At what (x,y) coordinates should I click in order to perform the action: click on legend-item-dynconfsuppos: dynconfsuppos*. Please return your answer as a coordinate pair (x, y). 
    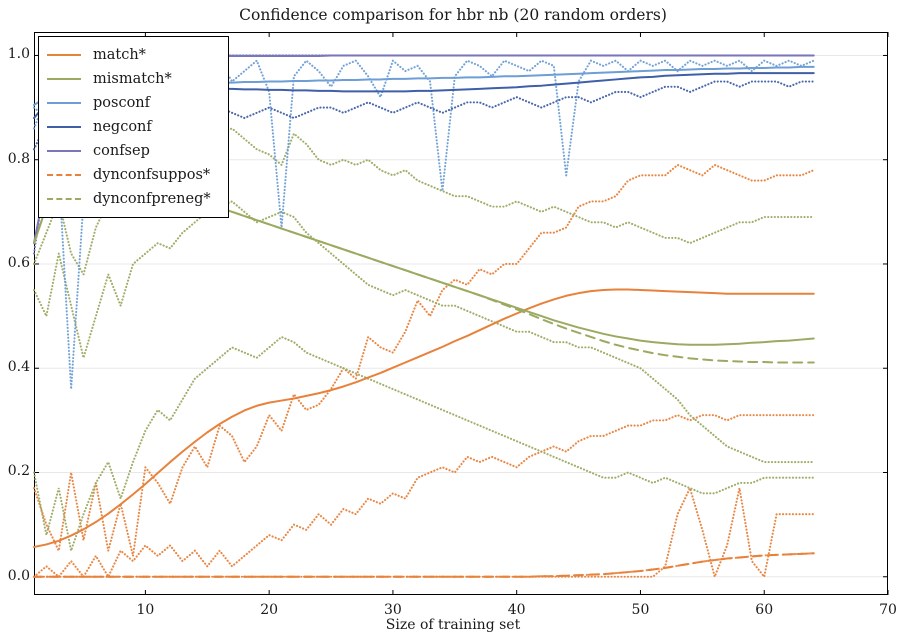
    Looking at the image, I should click on (132, 175).